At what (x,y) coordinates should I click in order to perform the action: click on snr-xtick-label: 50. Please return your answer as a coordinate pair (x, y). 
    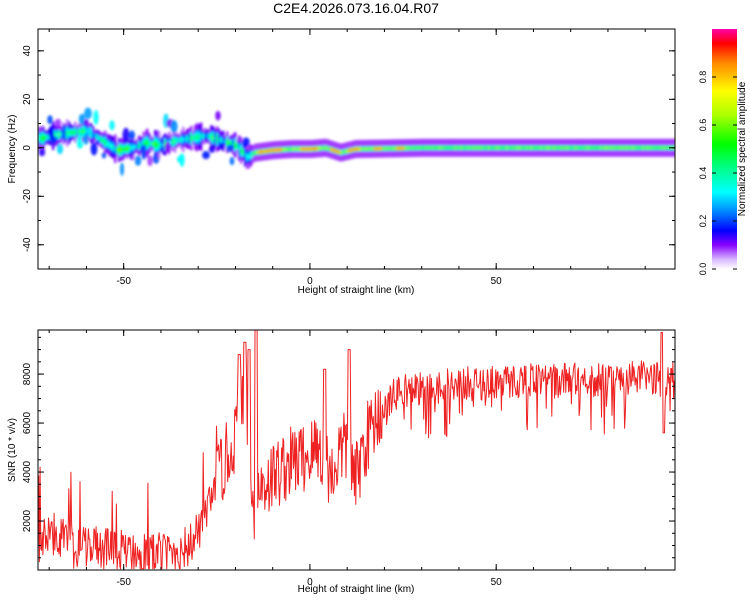
    Looking at the image, I should click on (497, 582).